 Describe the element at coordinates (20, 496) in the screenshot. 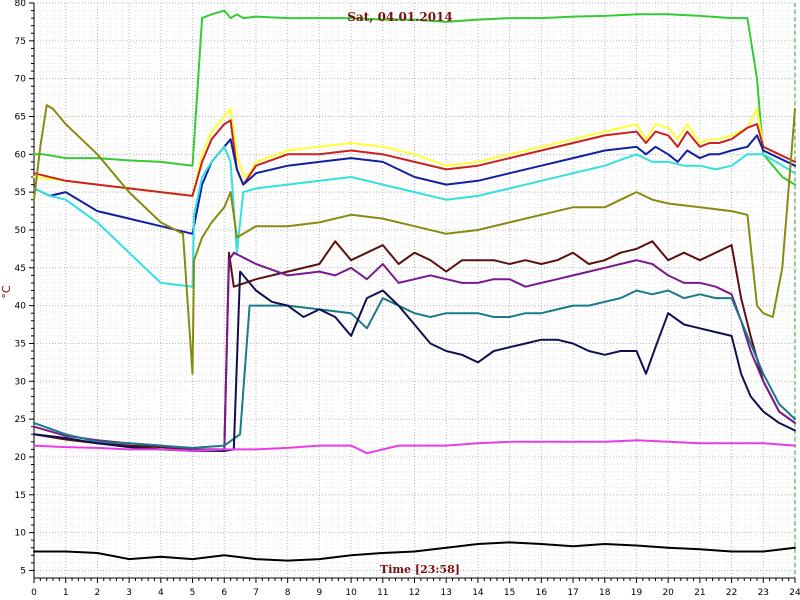

I see `y-tick-label: 15` at that location.